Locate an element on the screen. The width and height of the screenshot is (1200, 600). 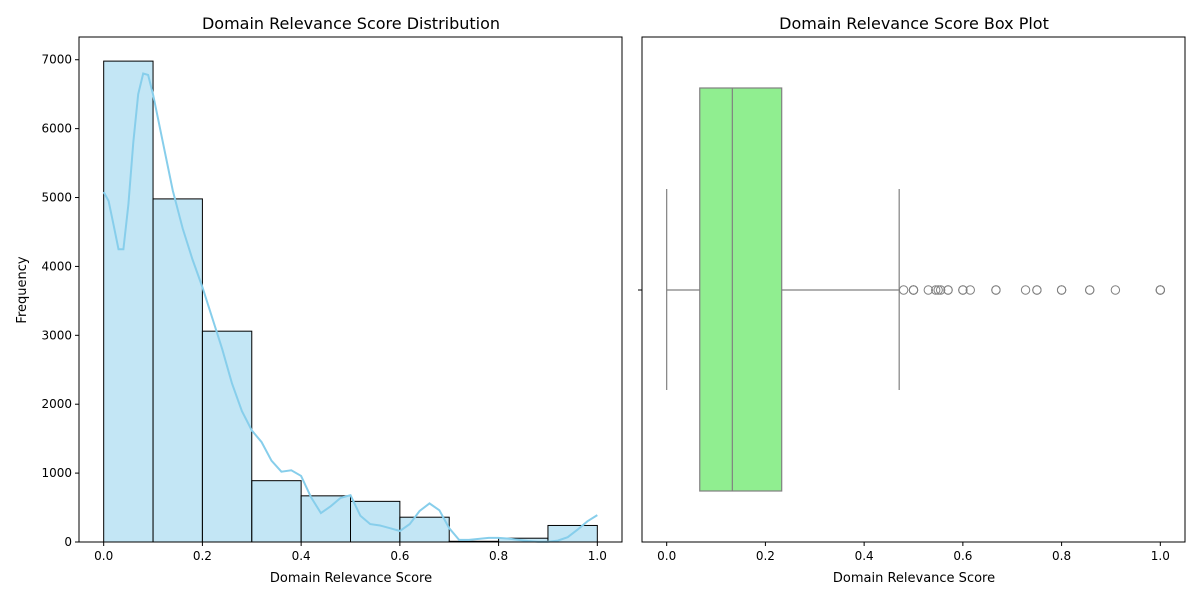
boxplot-title: Domain Relevance Score Box Plot is located at coordinates (914, 23).